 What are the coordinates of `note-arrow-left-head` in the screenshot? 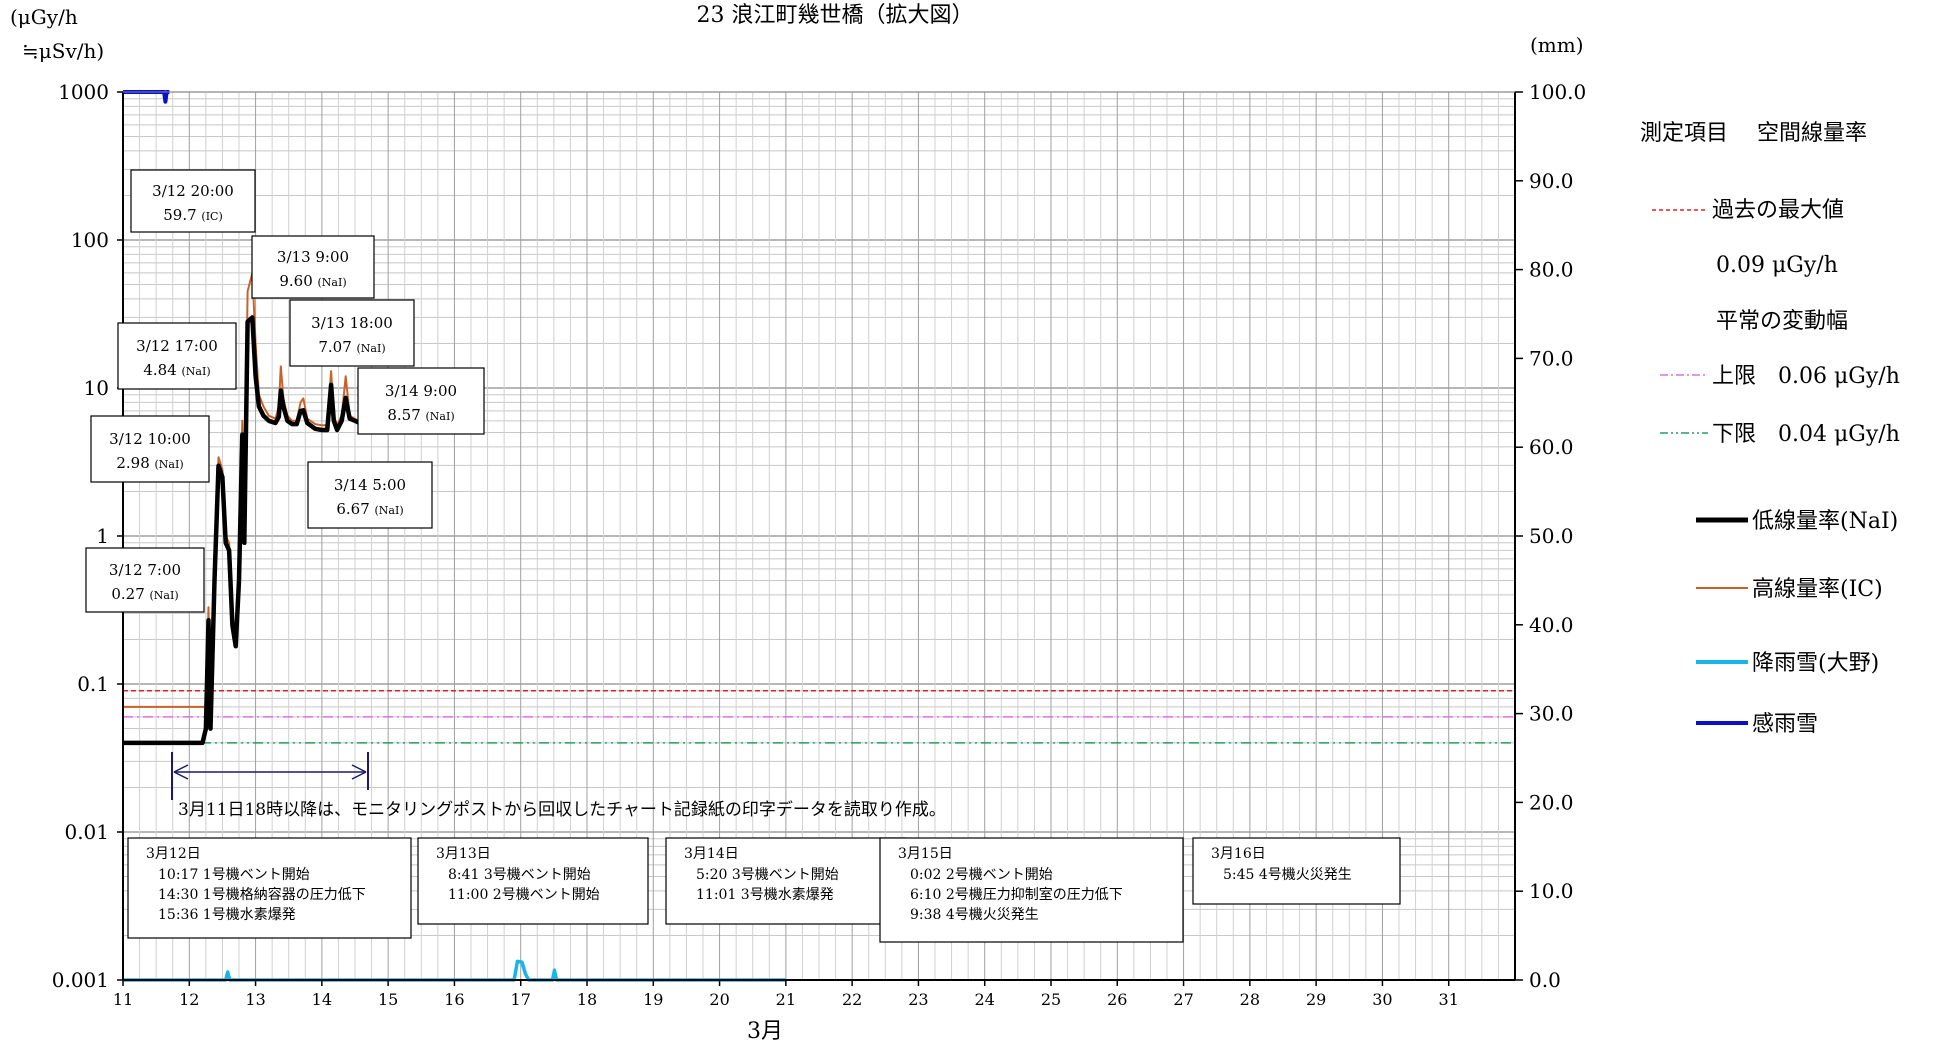 It's located at (181, 772).